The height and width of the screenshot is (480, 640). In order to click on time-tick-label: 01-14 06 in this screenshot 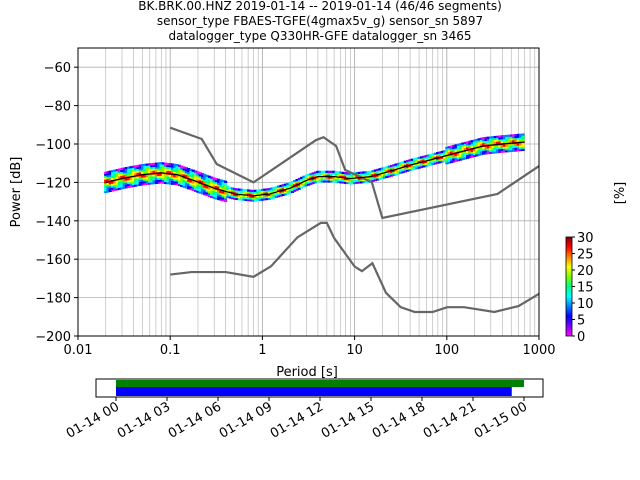, I will do `click(195, 420)`.